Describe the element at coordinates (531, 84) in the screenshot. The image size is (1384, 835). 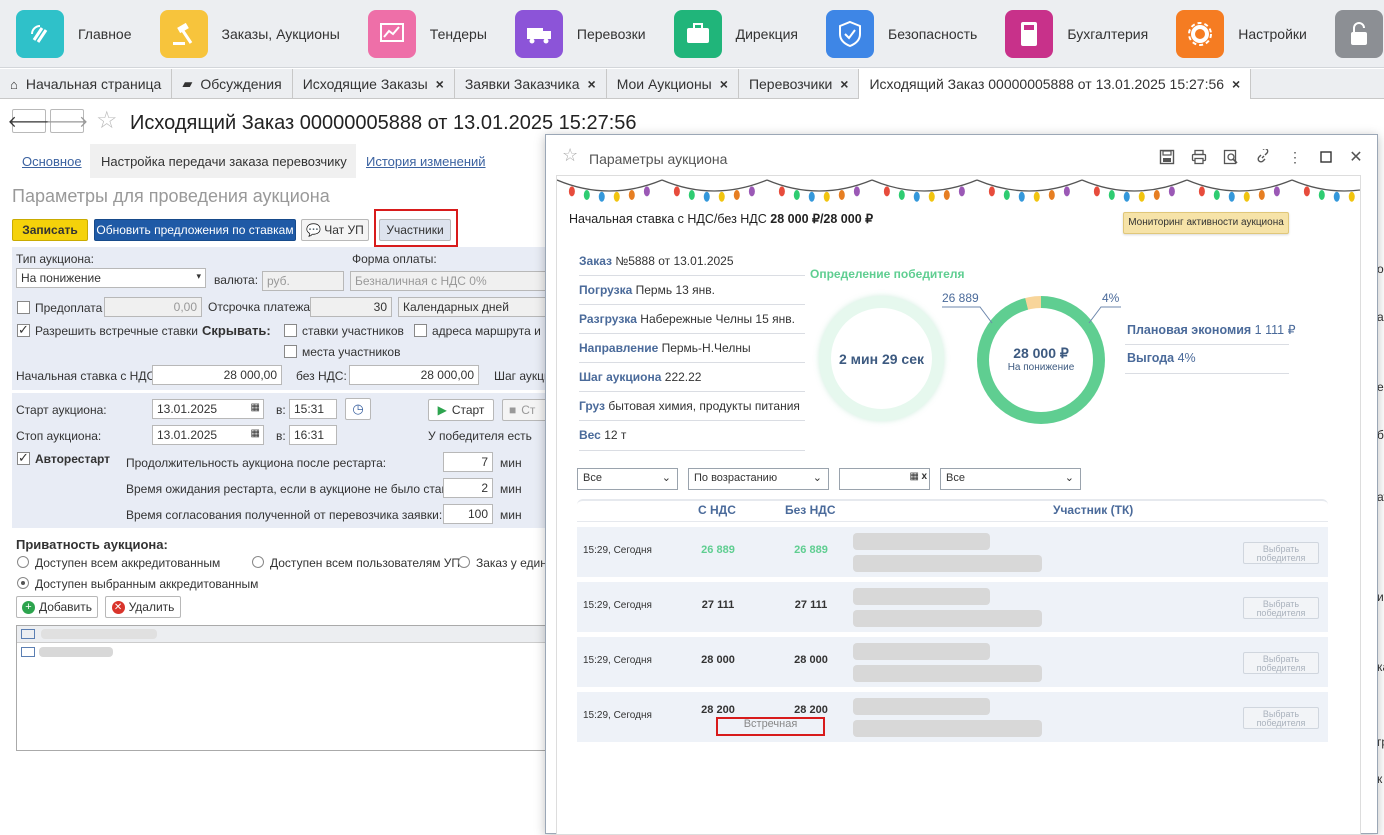
I see `tab-3: Заявки Заказчика ×` at that location.